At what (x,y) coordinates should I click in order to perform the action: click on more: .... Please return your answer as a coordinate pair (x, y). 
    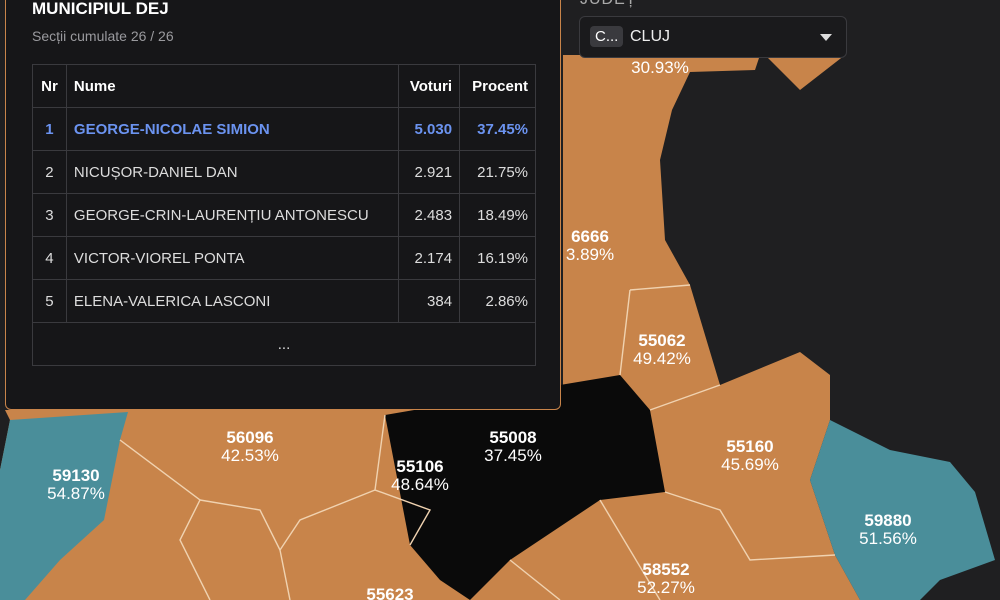
    Looking at the image, I should click on (284, 344).